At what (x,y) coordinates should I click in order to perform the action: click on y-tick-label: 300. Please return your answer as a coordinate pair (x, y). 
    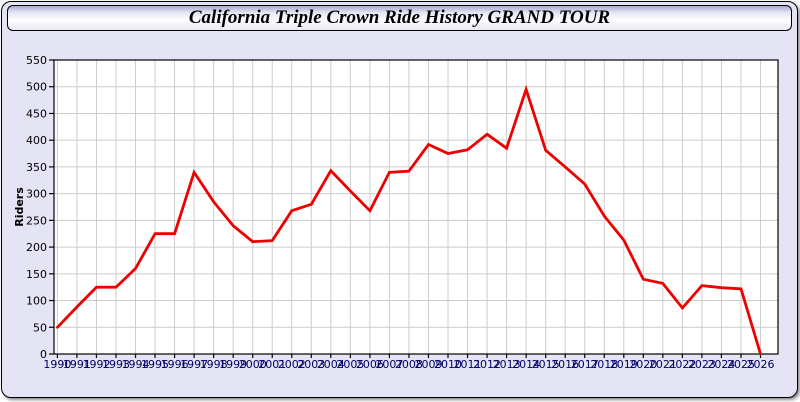
    Looking at the image, I should click on (36, 194).